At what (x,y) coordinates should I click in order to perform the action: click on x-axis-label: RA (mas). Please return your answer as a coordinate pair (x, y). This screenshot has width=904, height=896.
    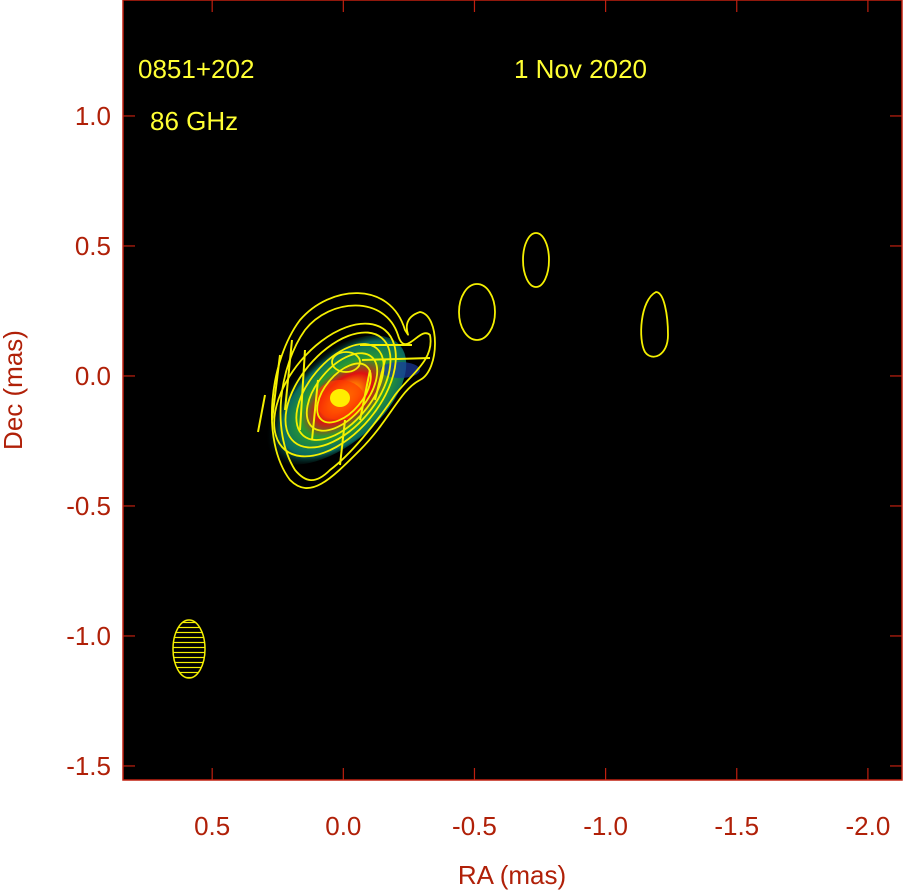
    Looking at the image, I should click on (512, 875).